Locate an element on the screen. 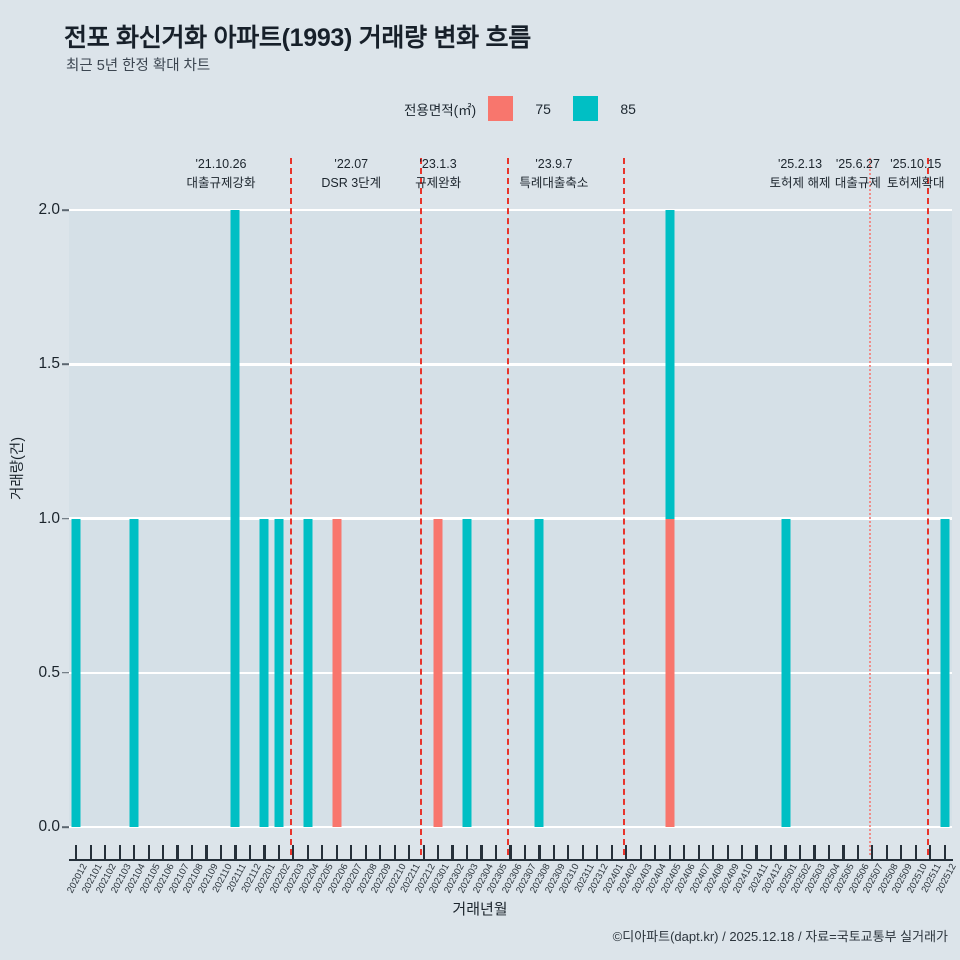 This screenshot has width=960, height=960. event-annotation-202207: '22.07 DSR 3단계 is located at coordinates (351, 174).